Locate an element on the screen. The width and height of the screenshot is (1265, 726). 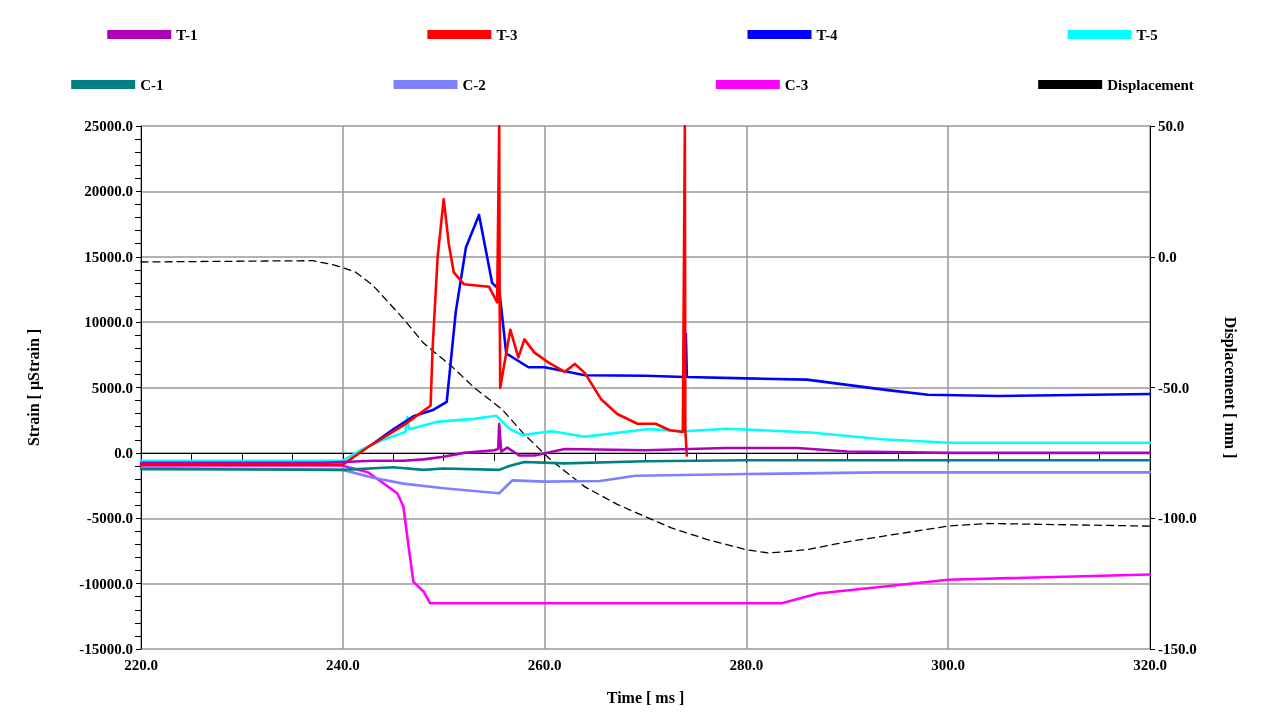
y2-tick-label: -100.0 is located at coordinates (1177, 518).